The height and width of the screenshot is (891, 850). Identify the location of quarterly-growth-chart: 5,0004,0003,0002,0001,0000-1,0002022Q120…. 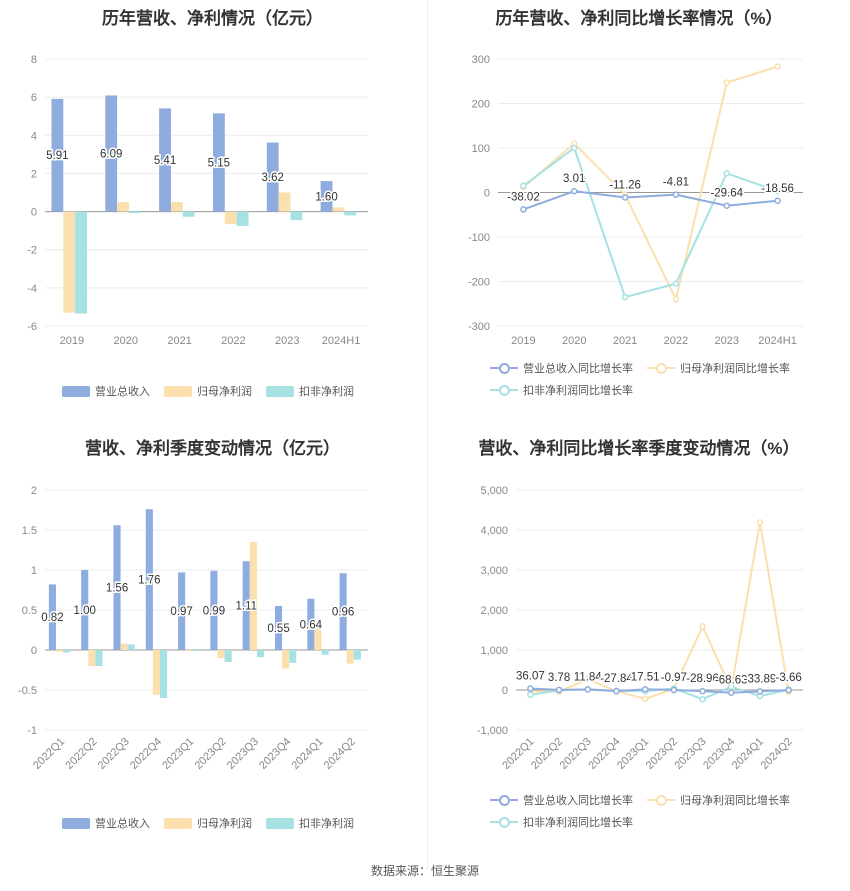
(640, 628).